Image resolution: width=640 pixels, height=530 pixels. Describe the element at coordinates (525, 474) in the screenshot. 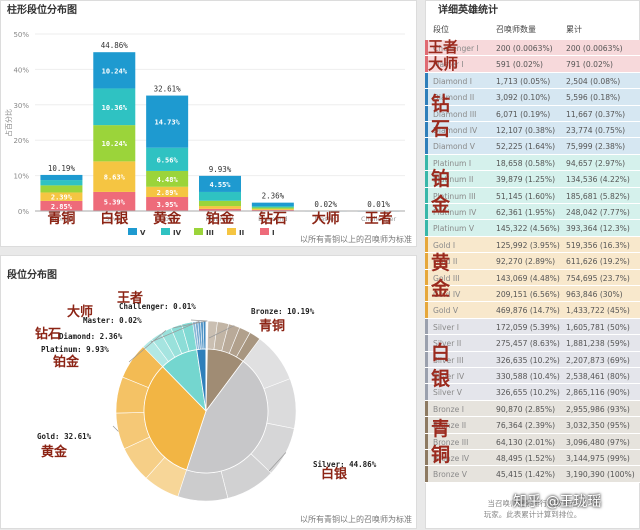

I see `cell-count: 45,415 (1.42%)` at that location.